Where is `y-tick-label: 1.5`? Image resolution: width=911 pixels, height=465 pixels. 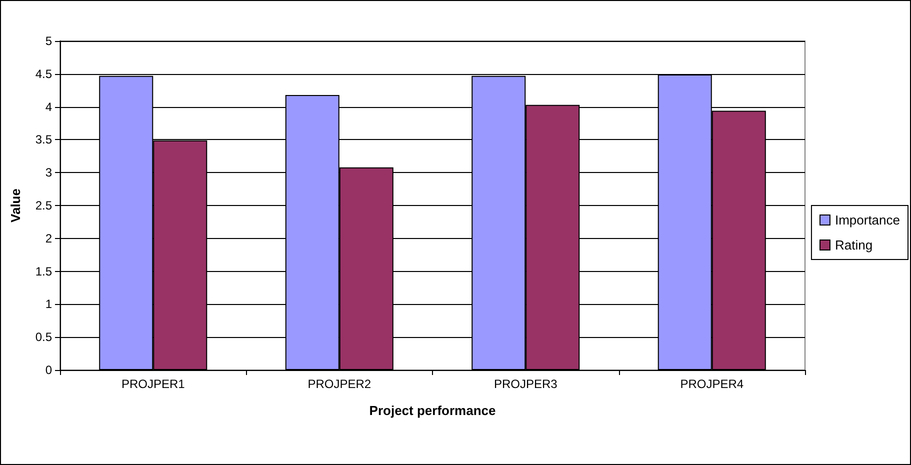 y-tick-label: 1.5 is located at coordinates (43, 271).